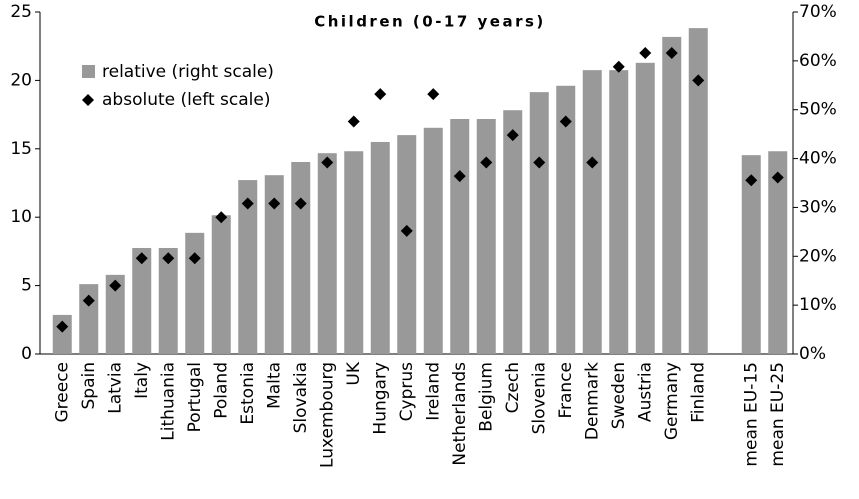  What do you see at coordinates (433, 391) in the screenshot?
I see `x-tick-label: Ireland` at bounding box center [433, 391].